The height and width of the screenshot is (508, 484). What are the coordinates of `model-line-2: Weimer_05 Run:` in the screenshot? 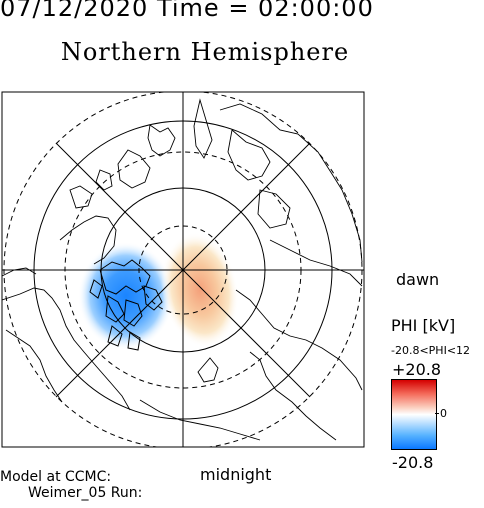 It's located at (85, 493).